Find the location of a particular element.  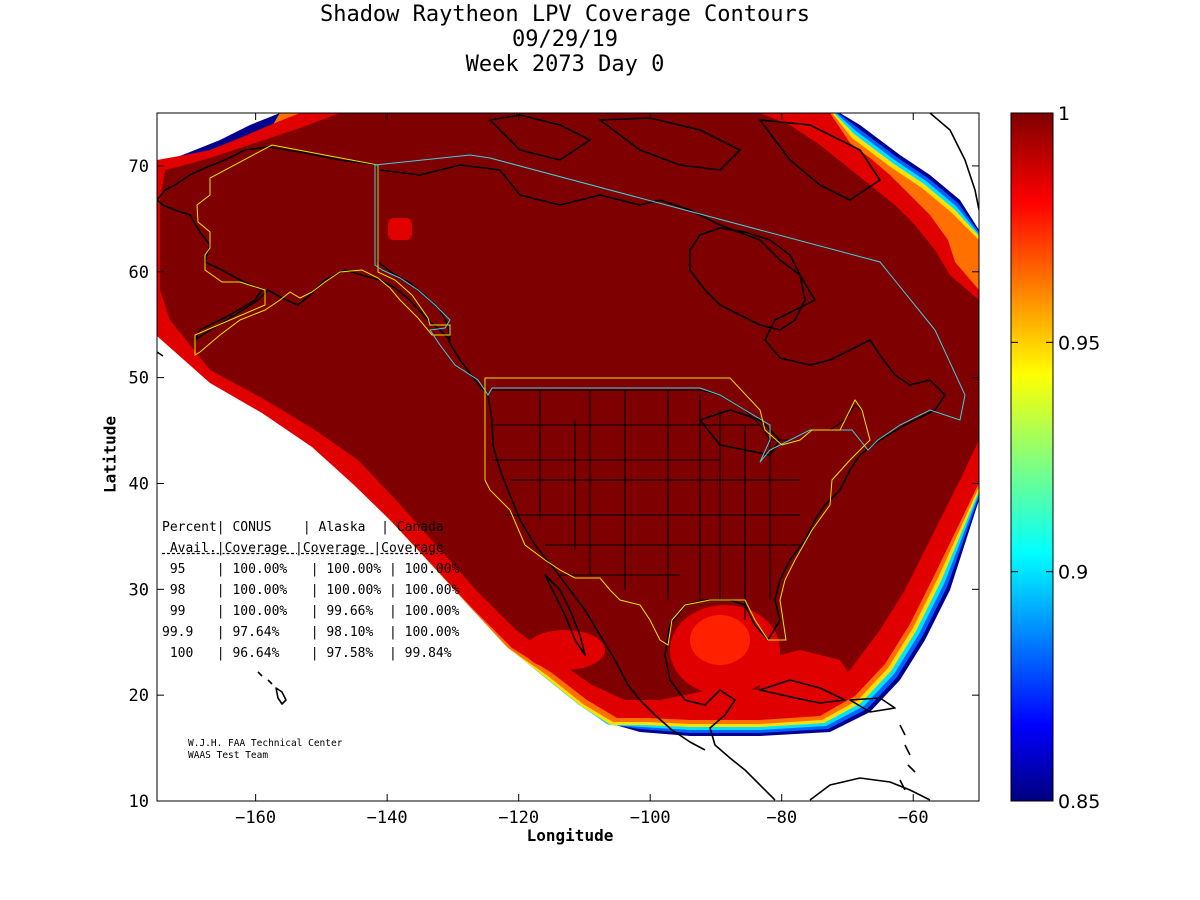

y-axis-label: Latitude is located at coordinates (110, 454).